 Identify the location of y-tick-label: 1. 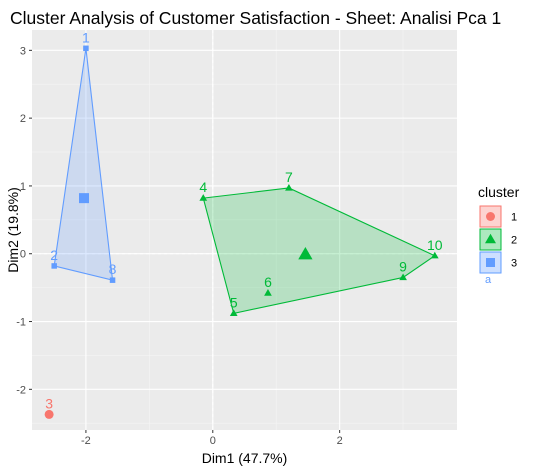
(23, 187).